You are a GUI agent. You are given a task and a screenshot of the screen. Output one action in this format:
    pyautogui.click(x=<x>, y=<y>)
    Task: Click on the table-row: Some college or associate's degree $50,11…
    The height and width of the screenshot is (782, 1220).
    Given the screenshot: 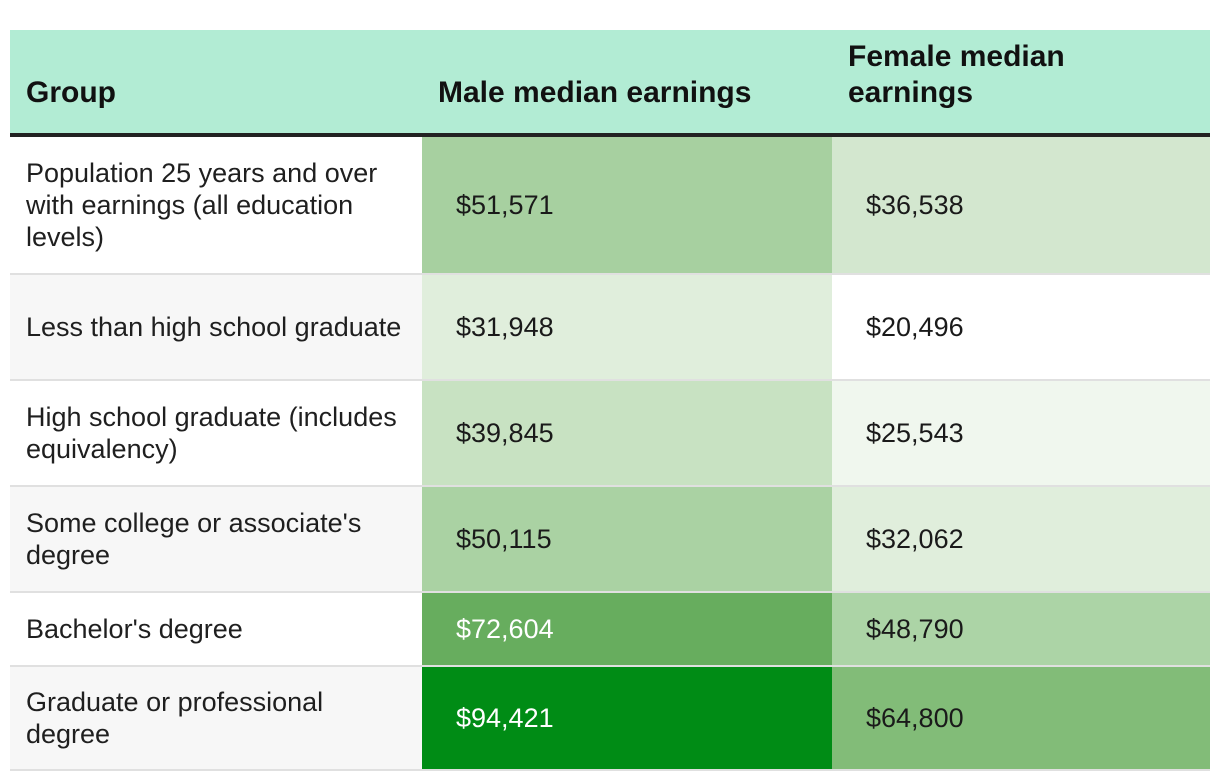 What is the action you would take?
    pyautogui.click(x=610, y=540)
    